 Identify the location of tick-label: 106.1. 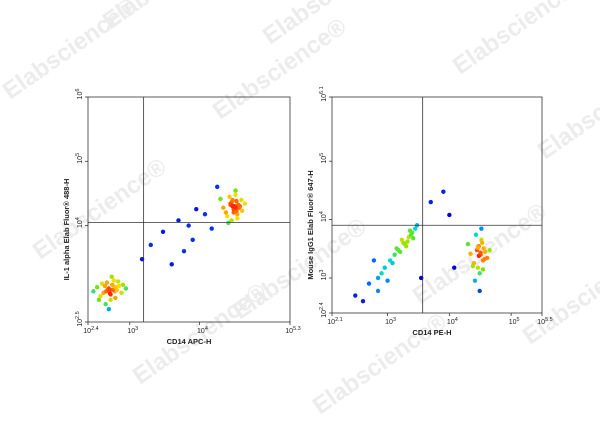
(323, 93).